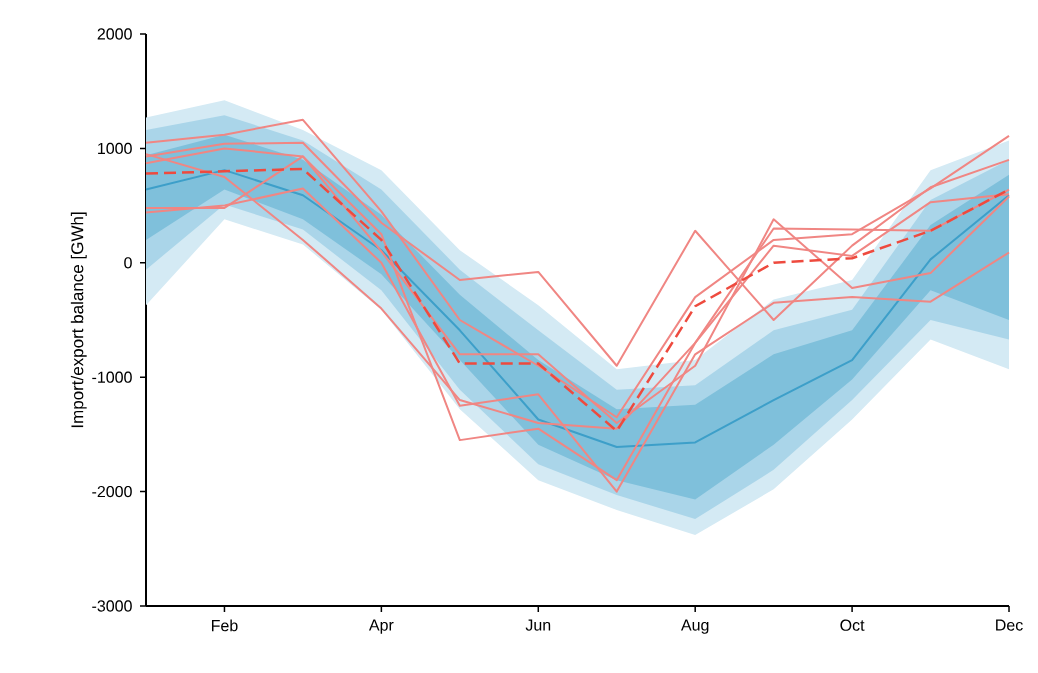 This screenshot has height=673, width=1038. I want to click on x-tick-label: Aug, so click(694, 626).